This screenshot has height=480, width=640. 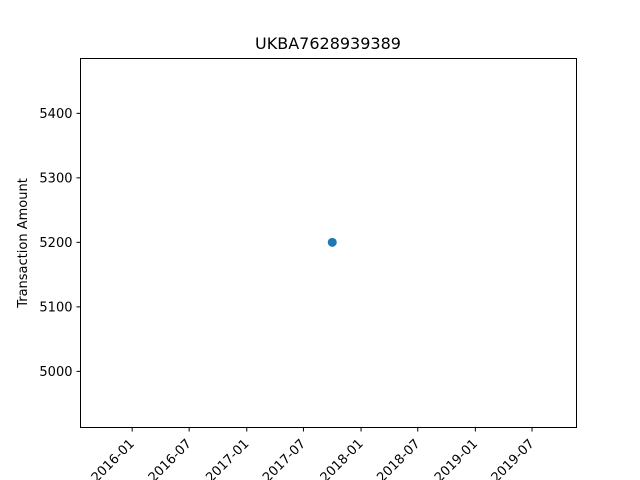 I want to click on y-tick-label: 5300, so click(x=55, y=178).